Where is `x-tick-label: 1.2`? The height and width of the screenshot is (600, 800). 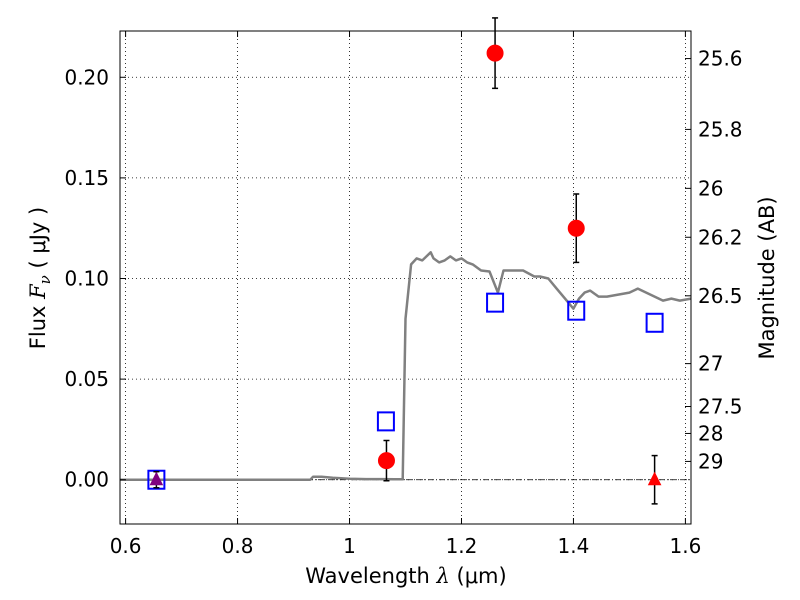 x-tick-label: 1.2 is located at coordinates (462, 546).